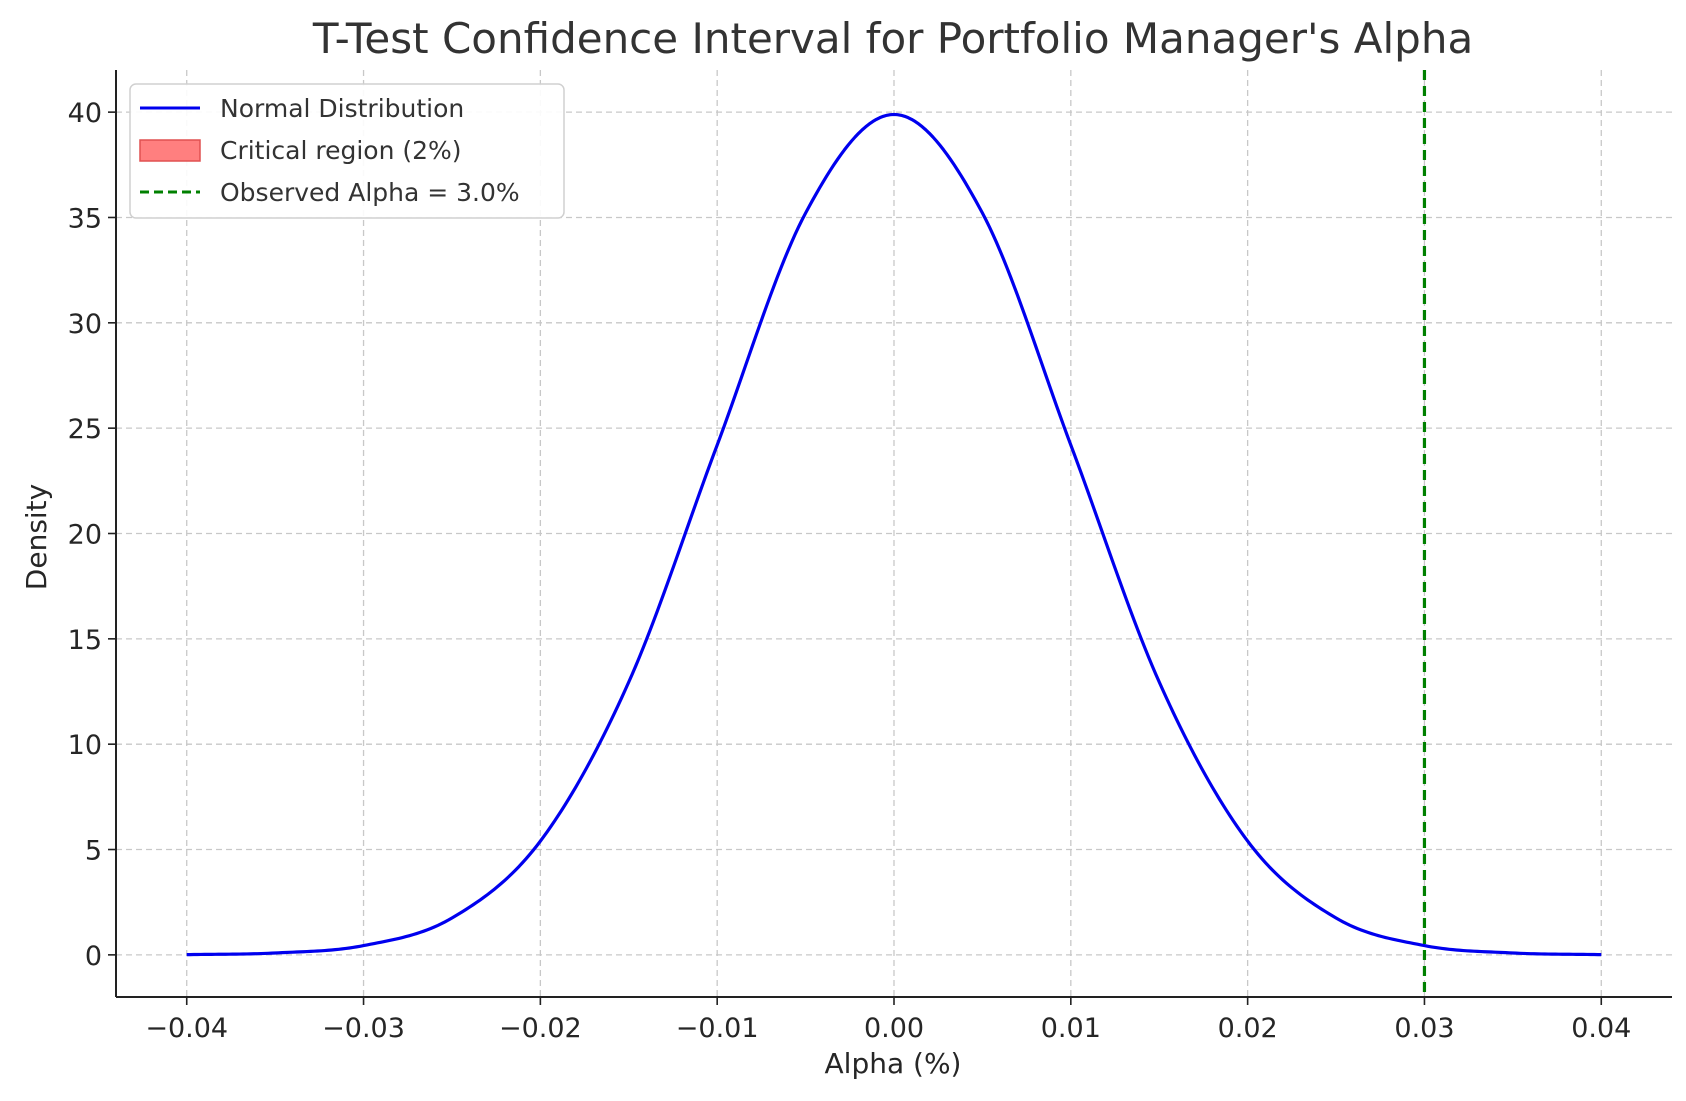 This screenshot has height=1101, width=1686. Describe the element at coordinates (1071, 1028) in the screenshot. I see `x-tick-label: 0.01` at that location.